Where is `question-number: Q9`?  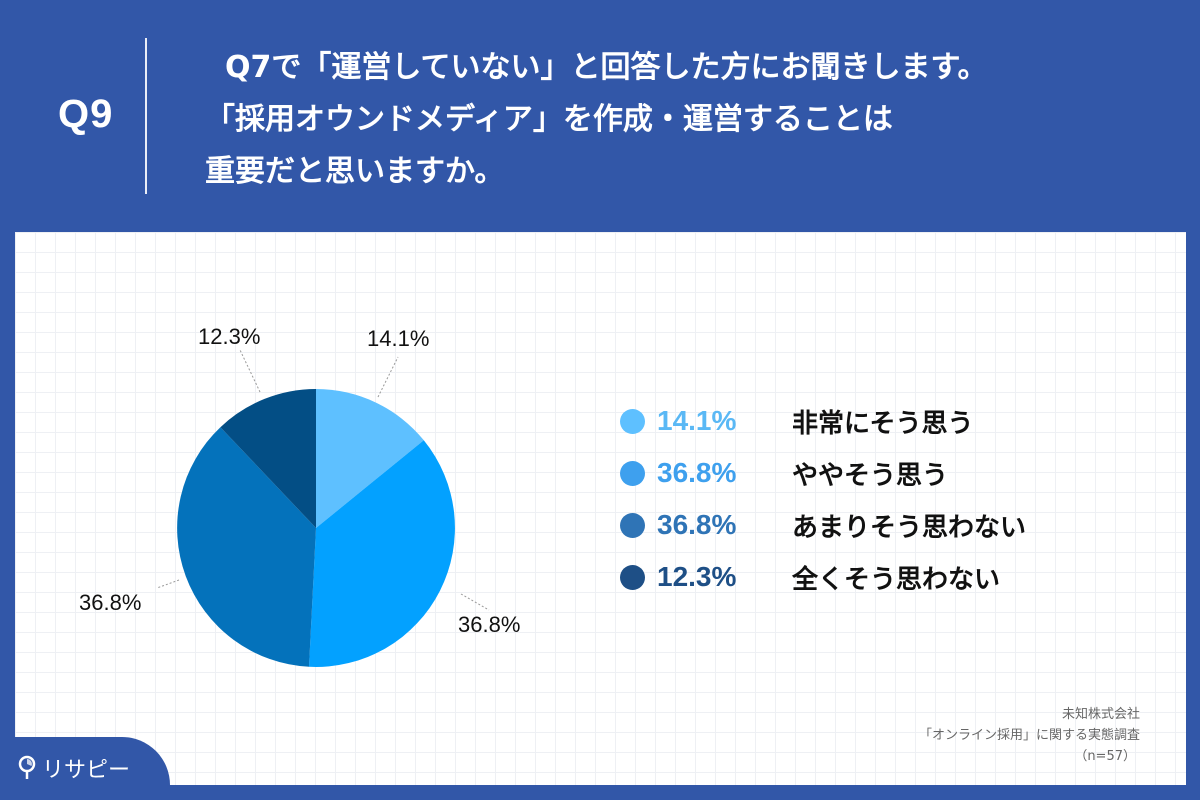
question-number: Q9 is located at coordinates (86, 114).